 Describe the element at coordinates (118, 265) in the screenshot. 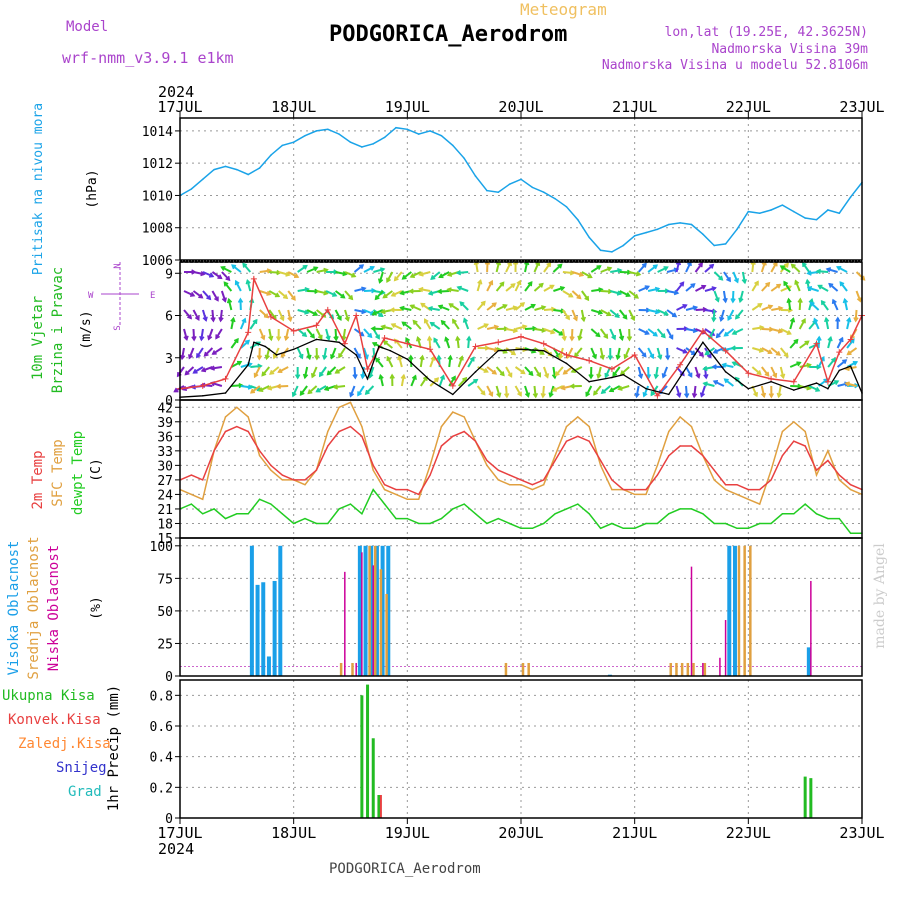

I see `compass-north: N` at that location.